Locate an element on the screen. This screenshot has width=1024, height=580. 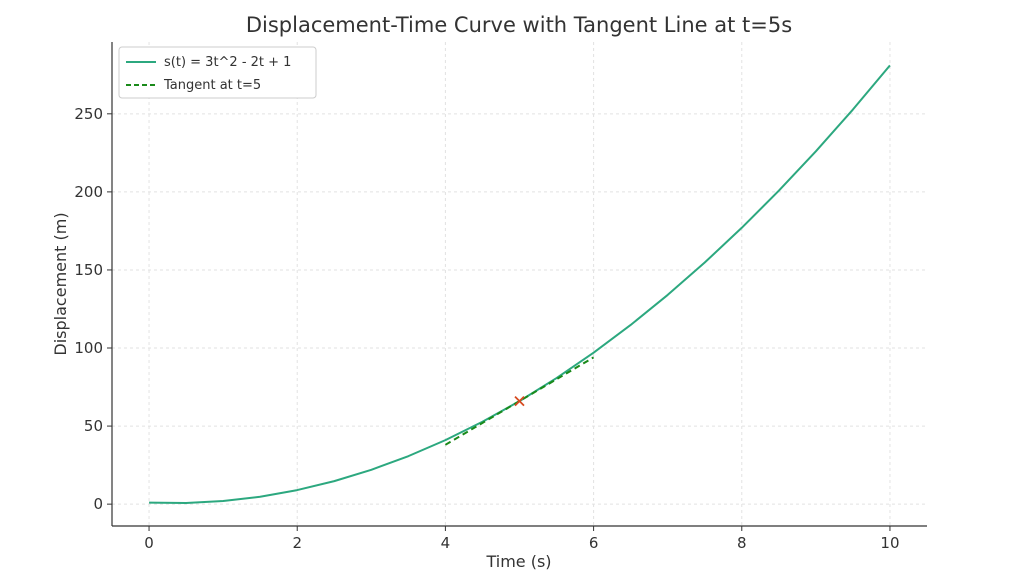
tangent-line is located at coordinates (519, 401).